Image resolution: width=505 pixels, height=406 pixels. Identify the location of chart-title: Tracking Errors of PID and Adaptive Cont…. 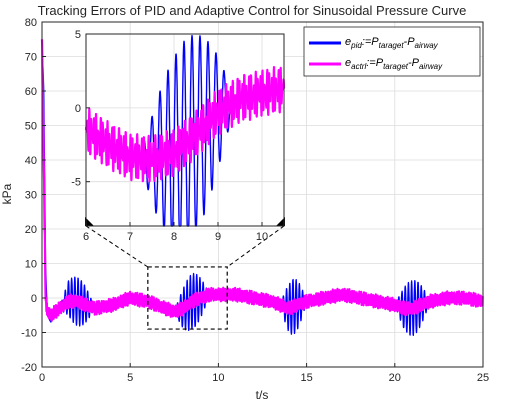
(252, 10).